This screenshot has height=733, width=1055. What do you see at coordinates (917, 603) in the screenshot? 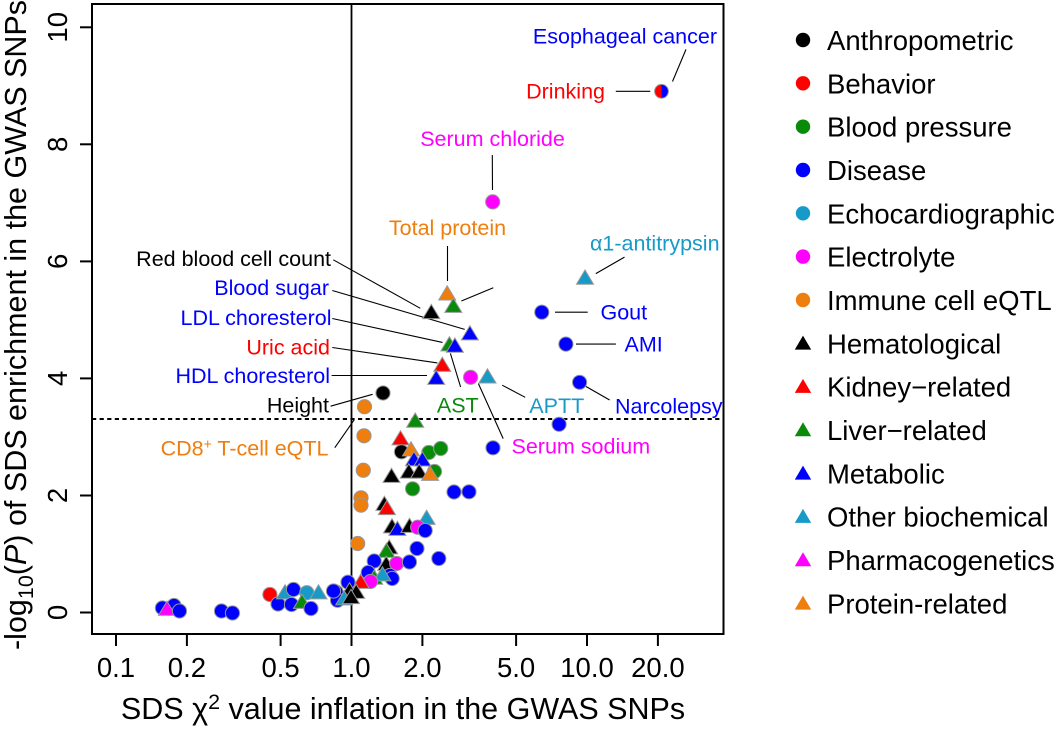
I see `svg-text: Protein-related` at bounding box center [917, 603].